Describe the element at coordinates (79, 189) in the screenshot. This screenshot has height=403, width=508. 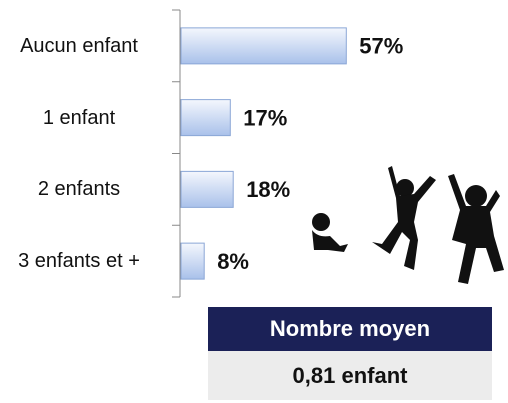
I see `category-label: 2 enfants` at that location.